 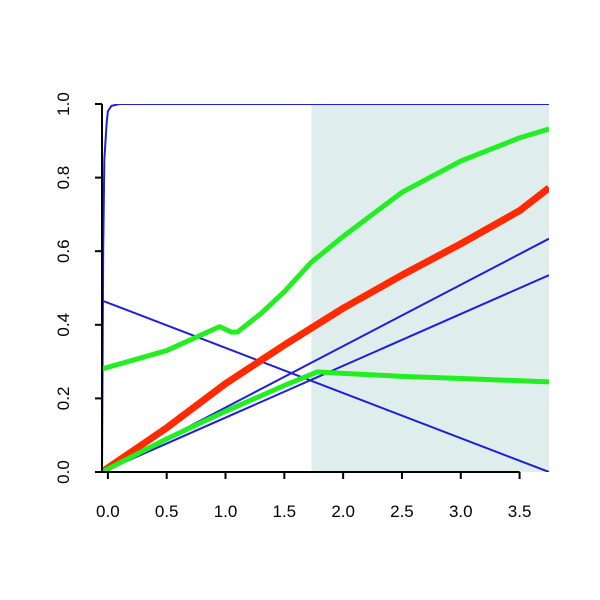 I want to click on x-tick-label: 2.5, so click(x=402, y=511).